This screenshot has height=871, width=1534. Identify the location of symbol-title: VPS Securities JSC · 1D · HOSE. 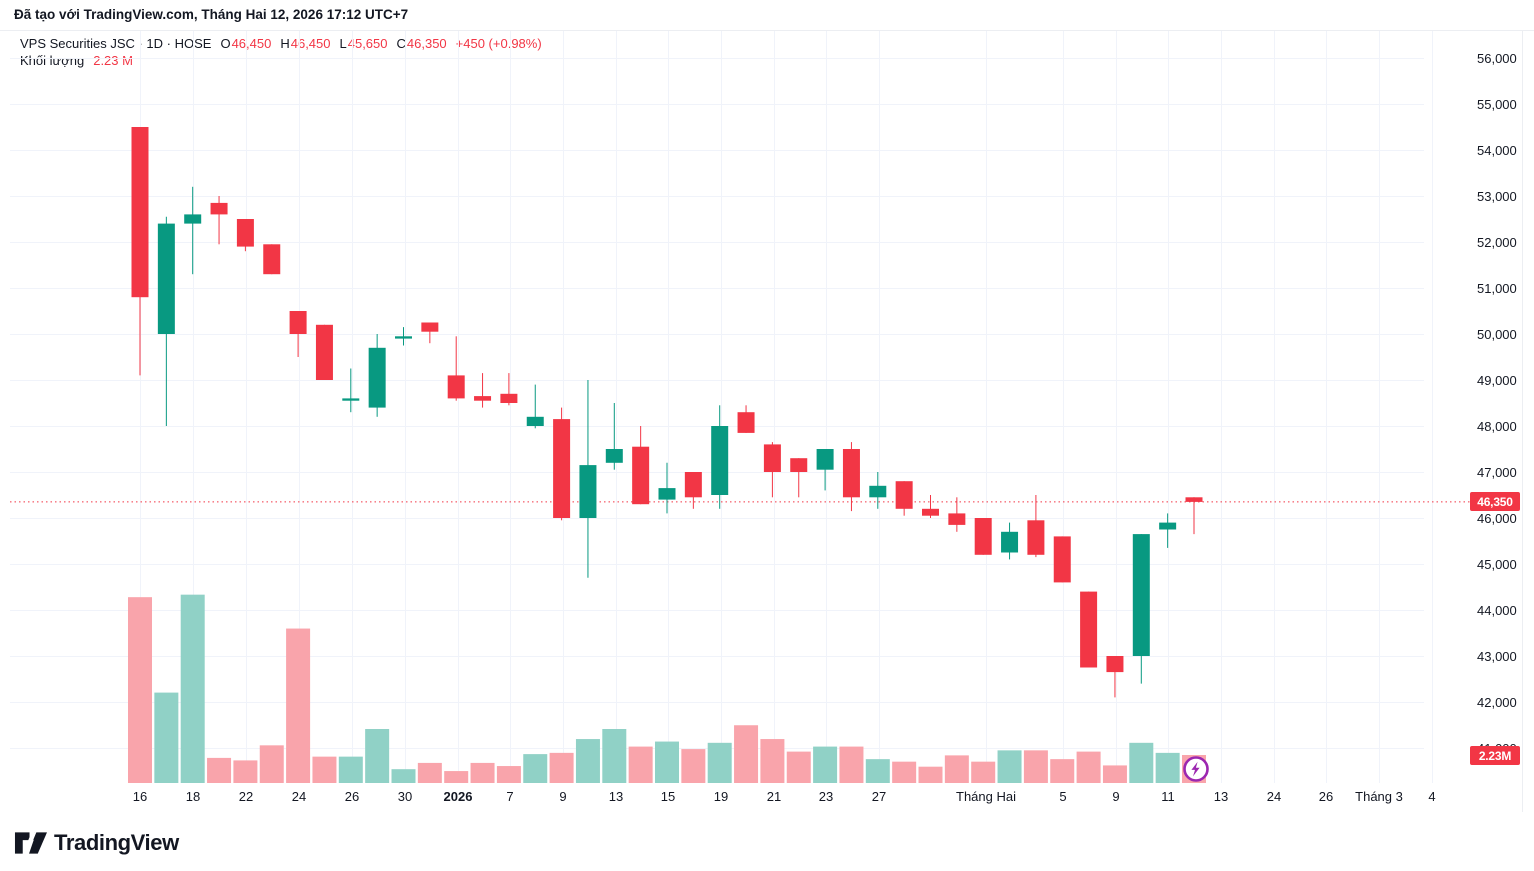
(116, 43).